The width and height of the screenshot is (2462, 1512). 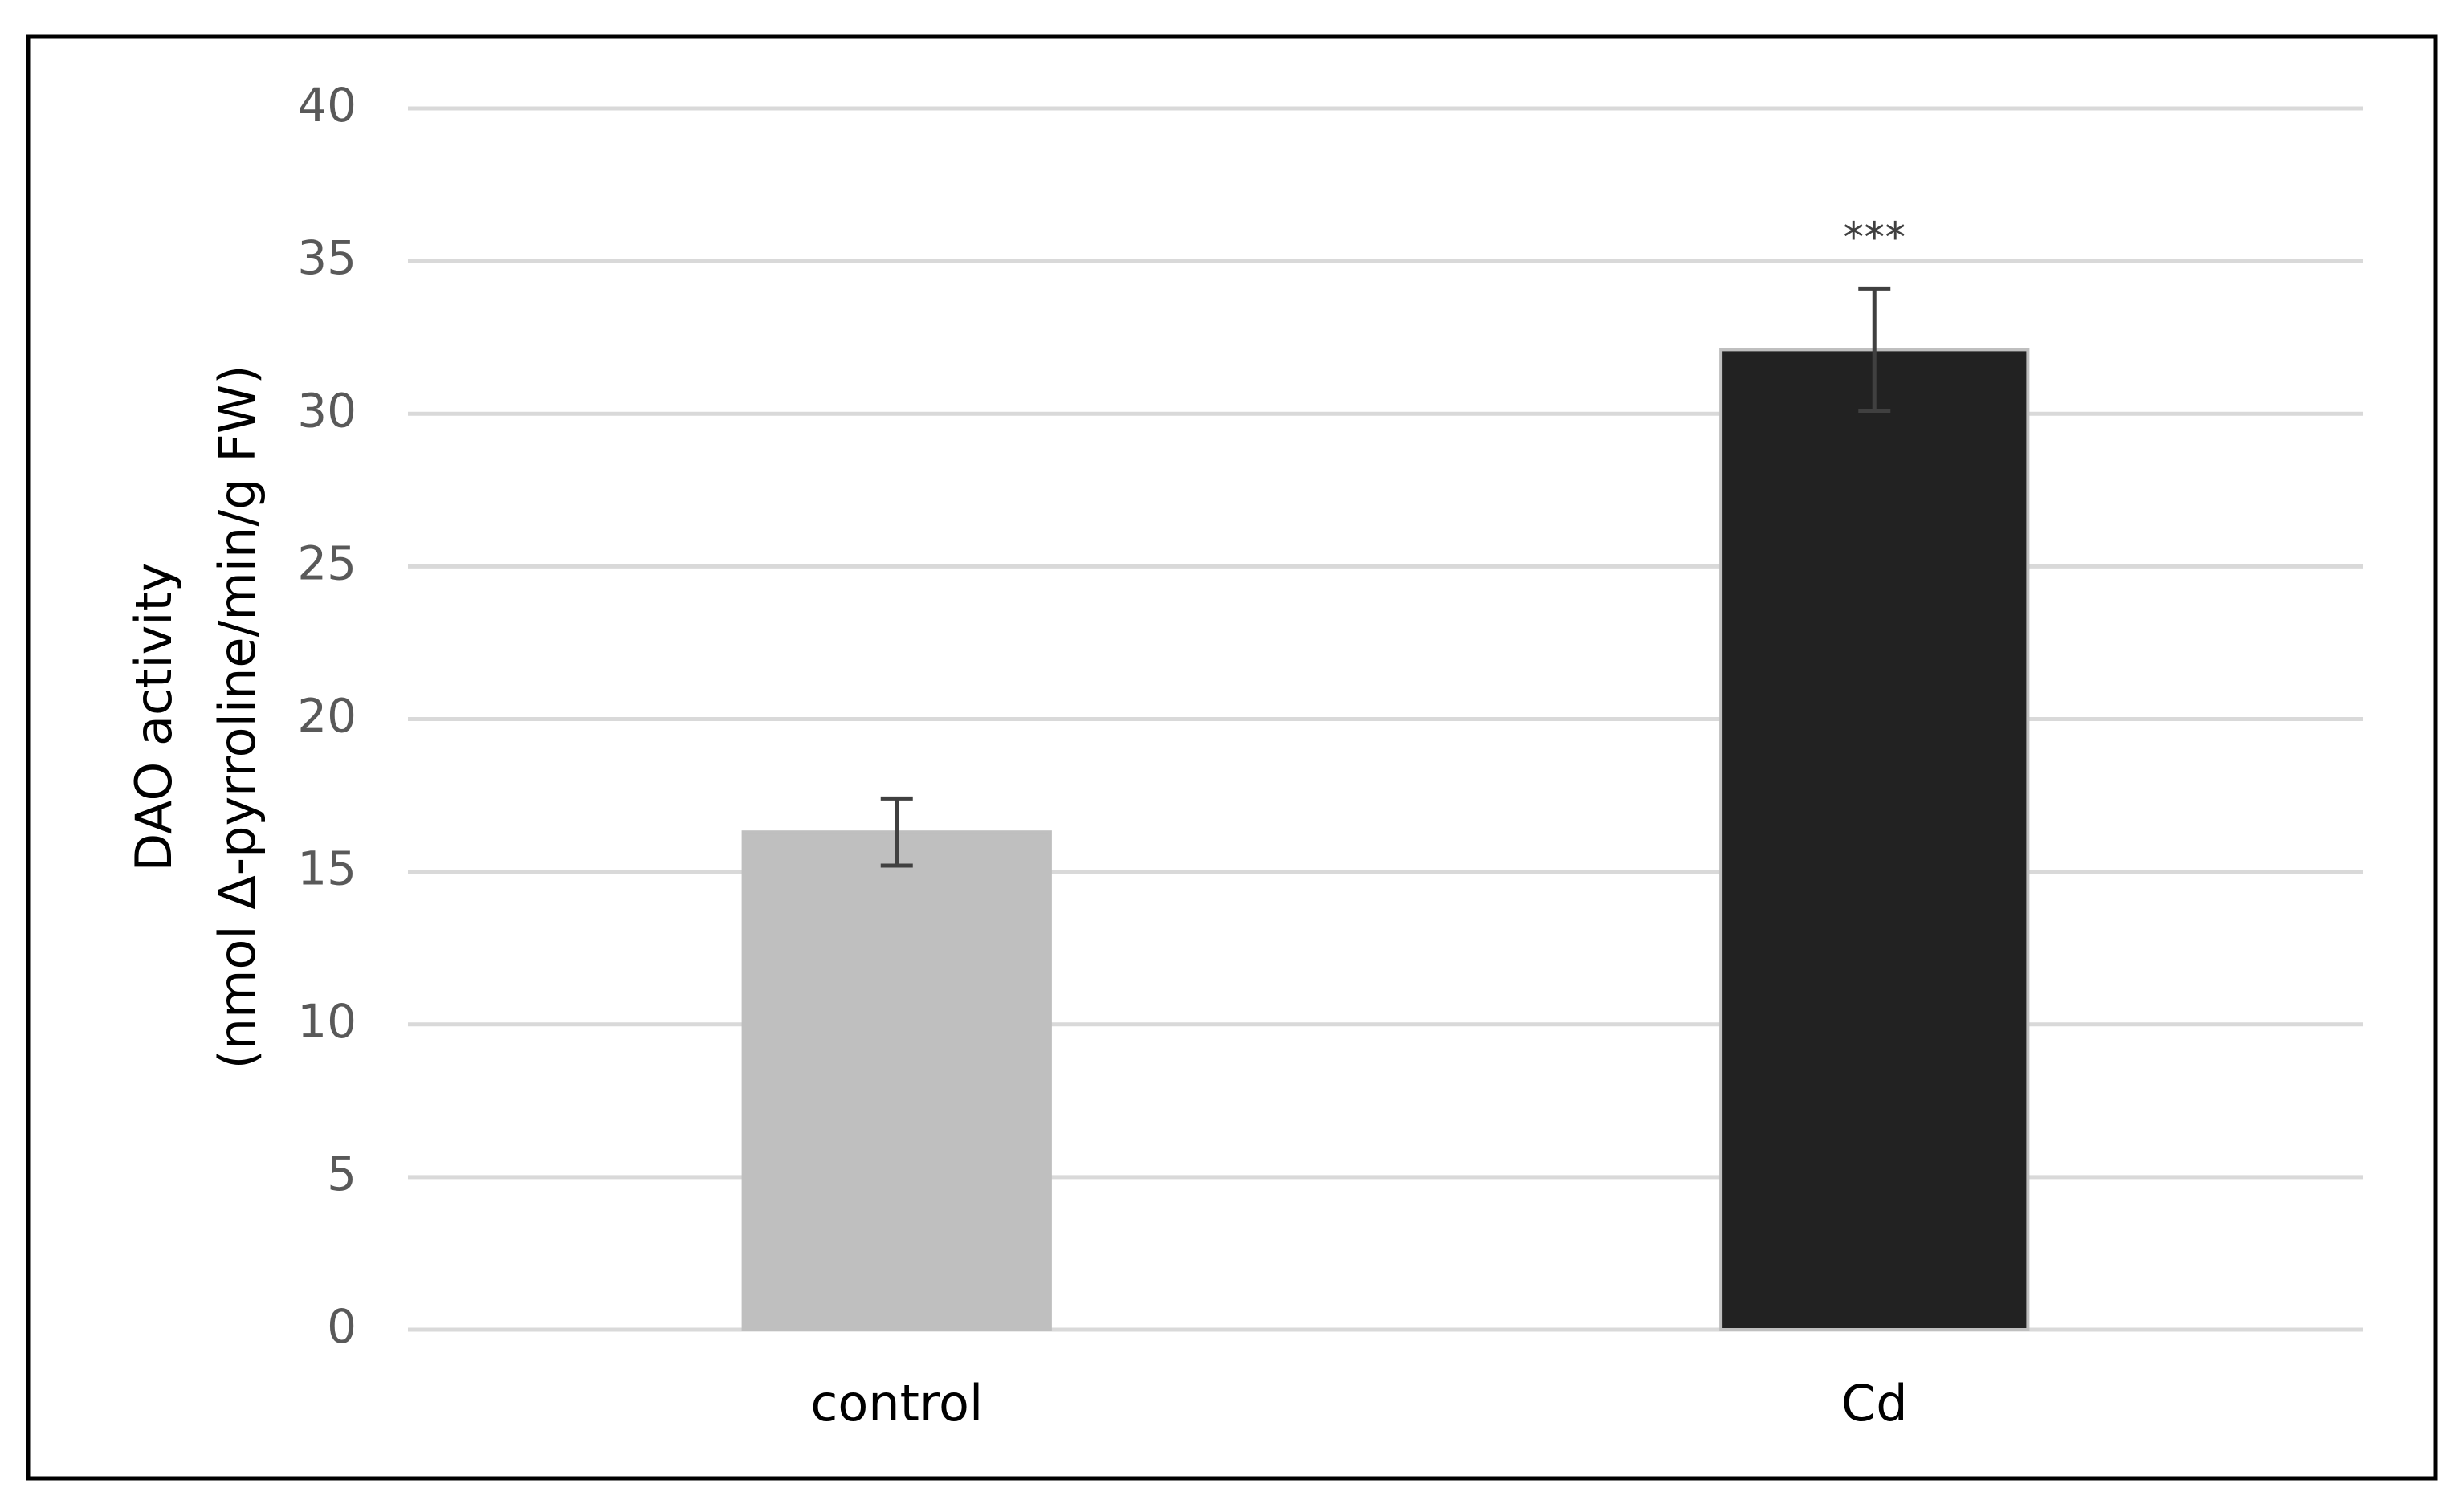 I want to click on annotation: ***, so click(x=1874, y=238).